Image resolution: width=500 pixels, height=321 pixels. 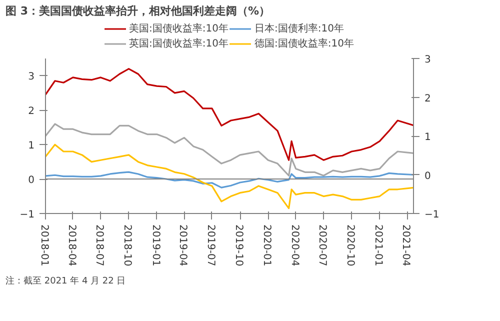 What do you see at coordinates (432, 215) in the screenshot?
I see `y2-tick-label: −1` at bounding box center [432, 215].